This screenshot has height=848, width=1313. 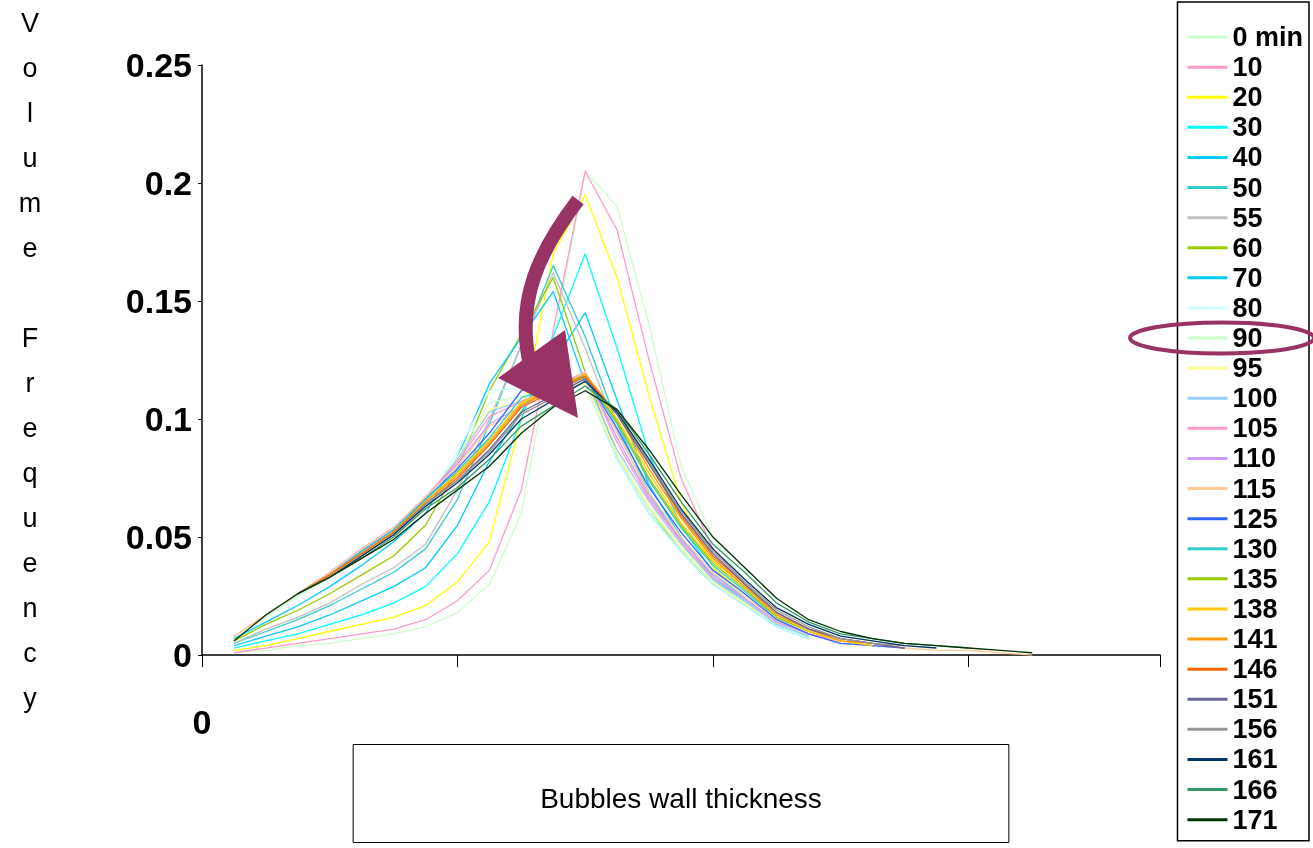 What do you see at coordinates (1255, 669) in the screenshot?
I see `legend-label: 146` at bounding box center [1255, 669].